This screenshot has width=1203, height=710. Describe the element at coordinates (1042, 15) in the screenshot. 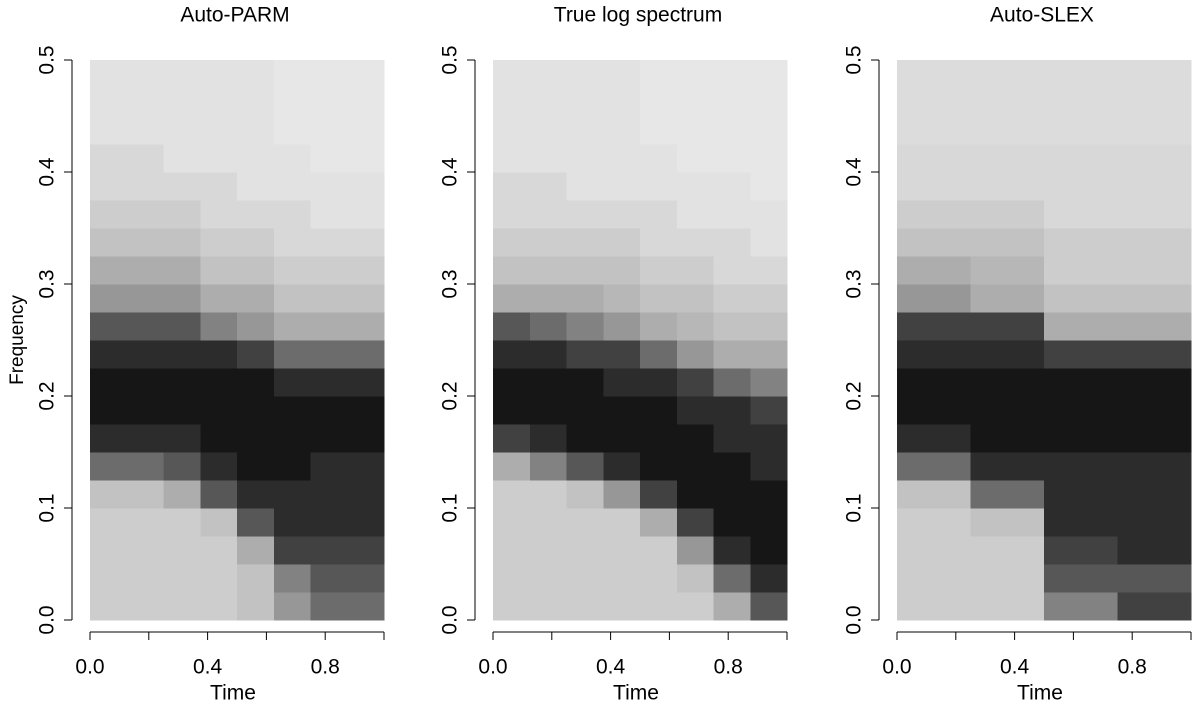

I see `chart-title: Auto-SLEX` at that location.